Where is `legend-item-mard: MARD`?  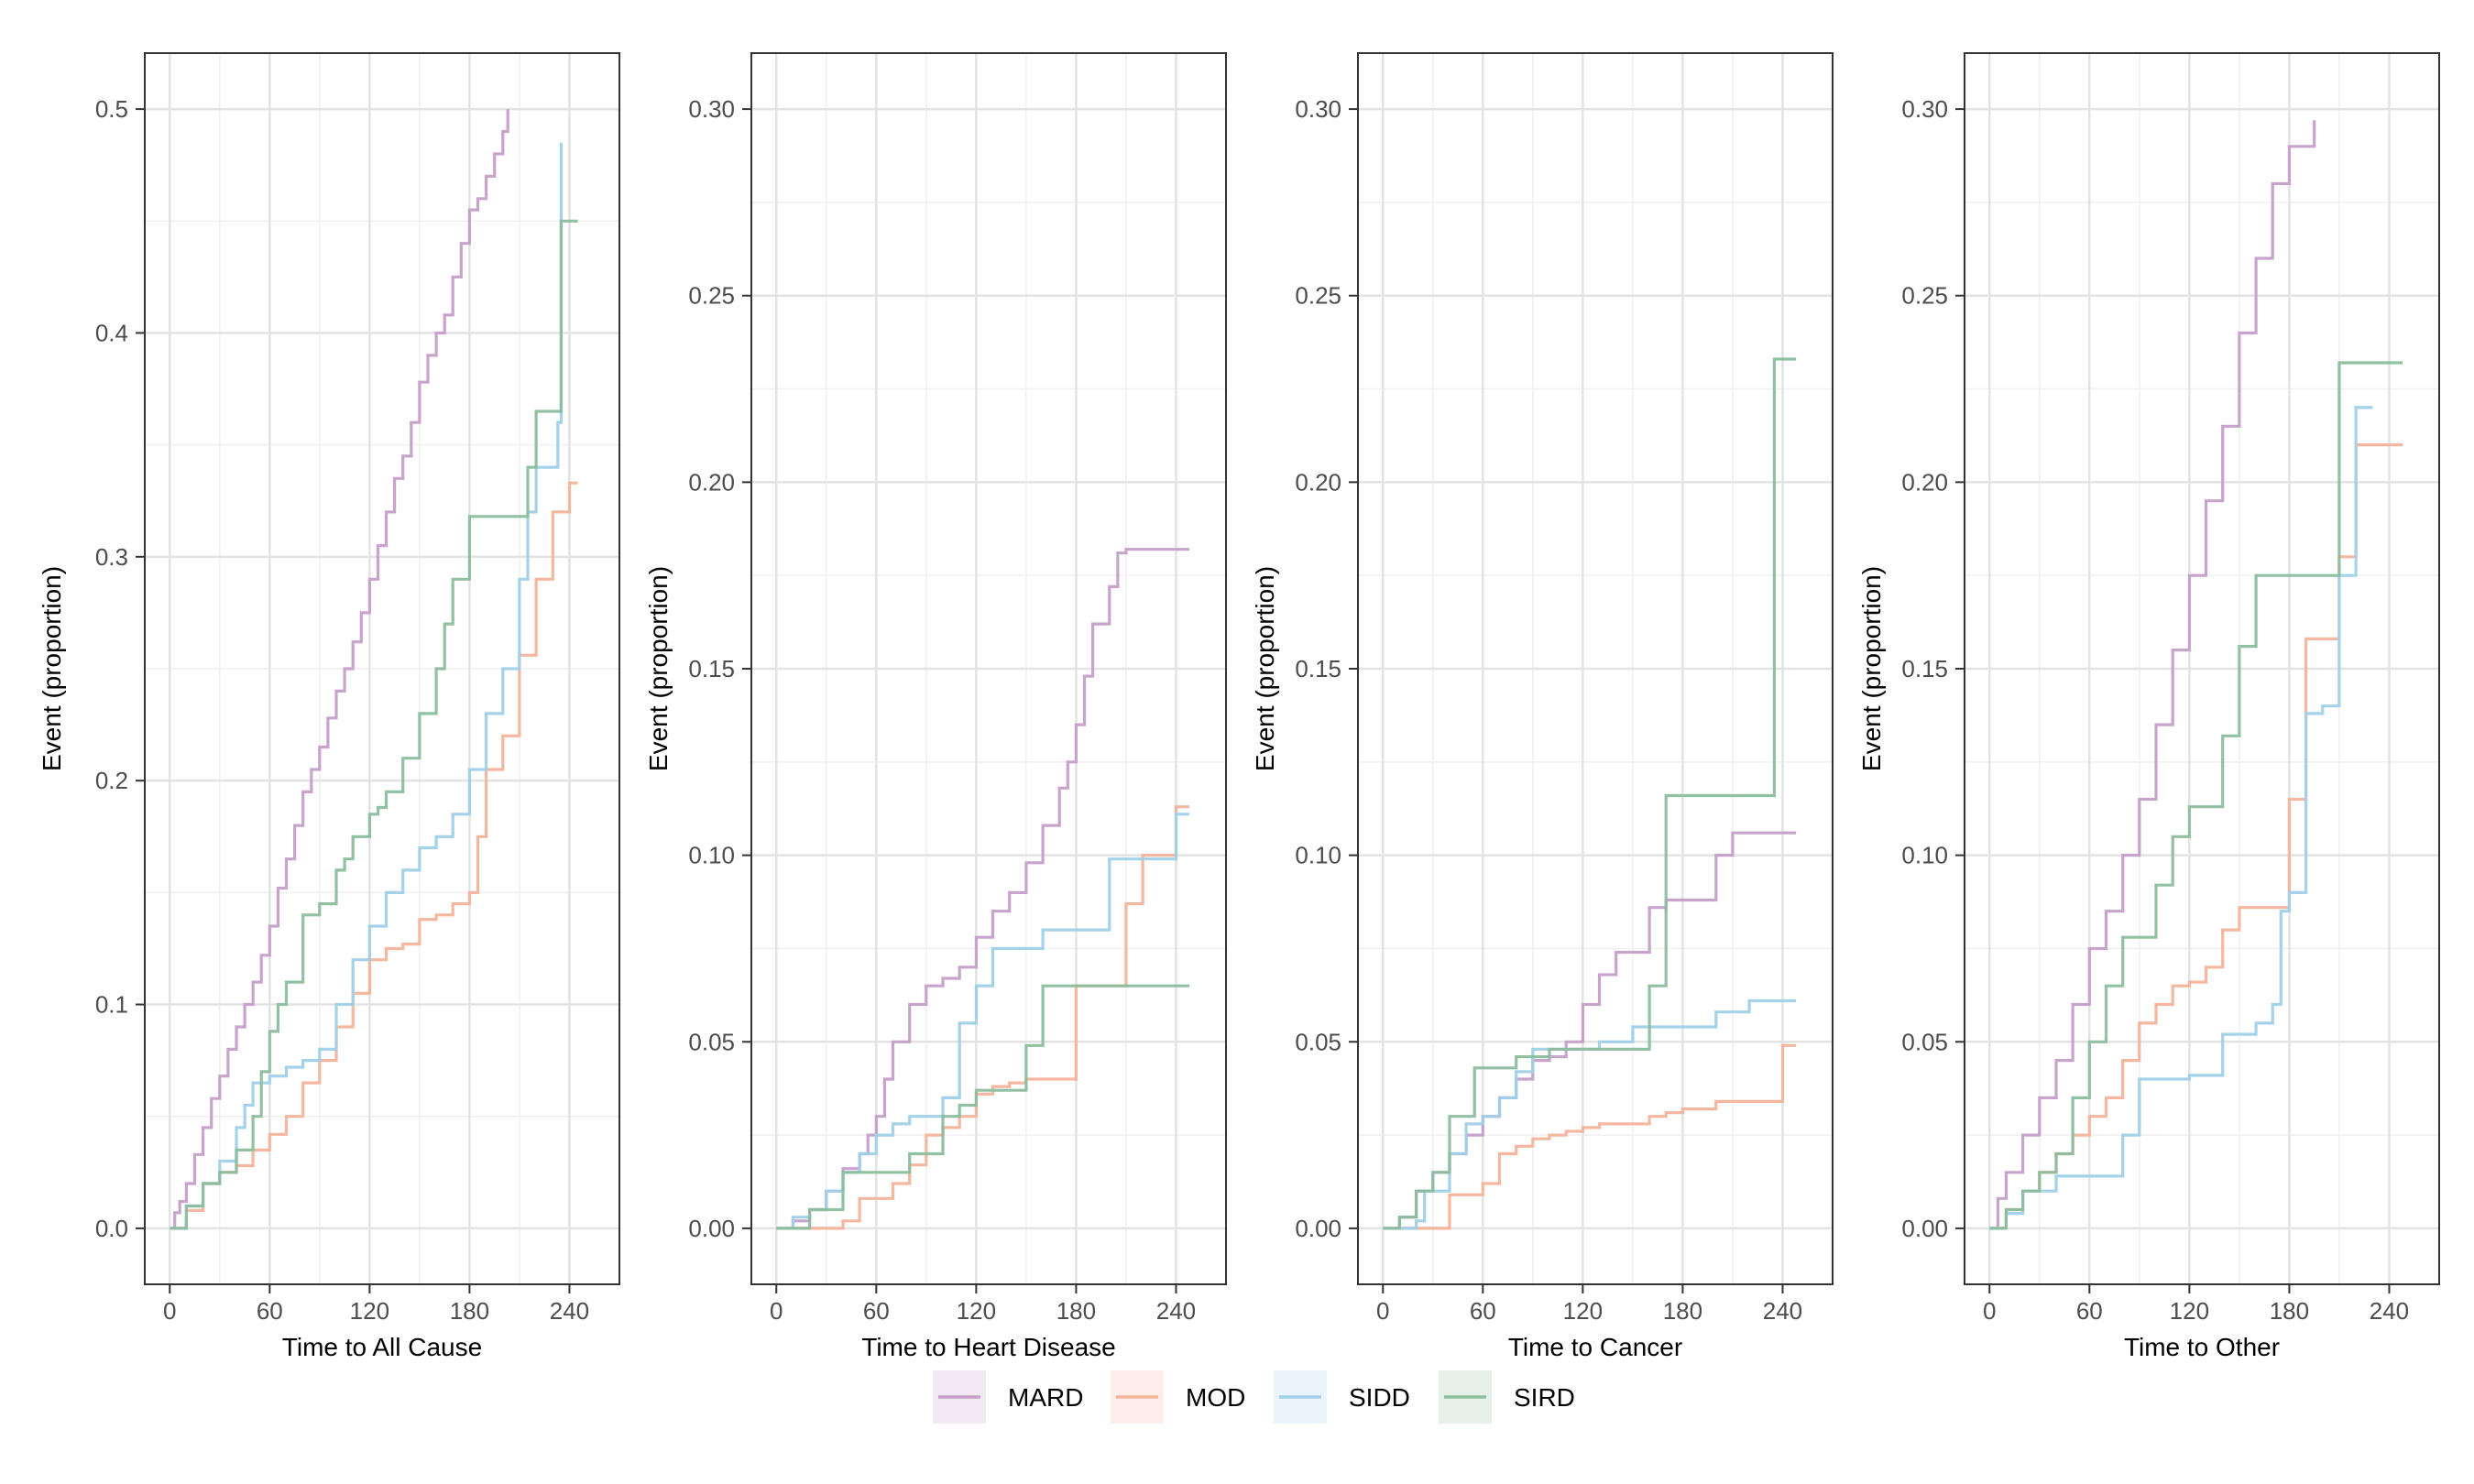
legend-item-mard: MARD is located at coordinates (1008, 1397).